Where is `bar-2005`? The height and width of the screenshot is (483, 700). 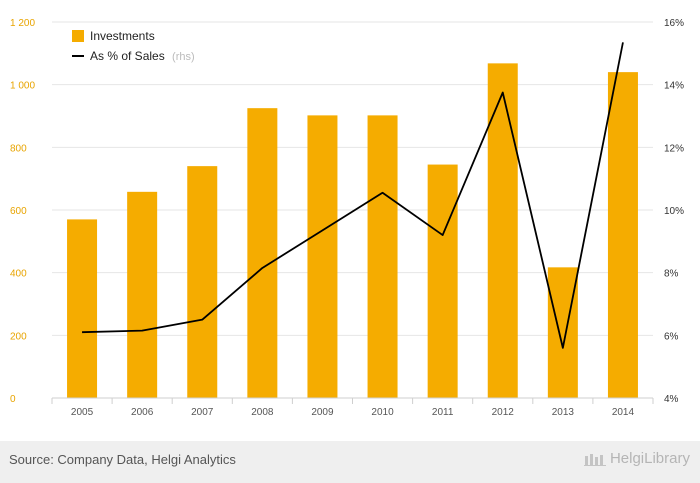
bar-2005 is located at coordinates (82, 308).